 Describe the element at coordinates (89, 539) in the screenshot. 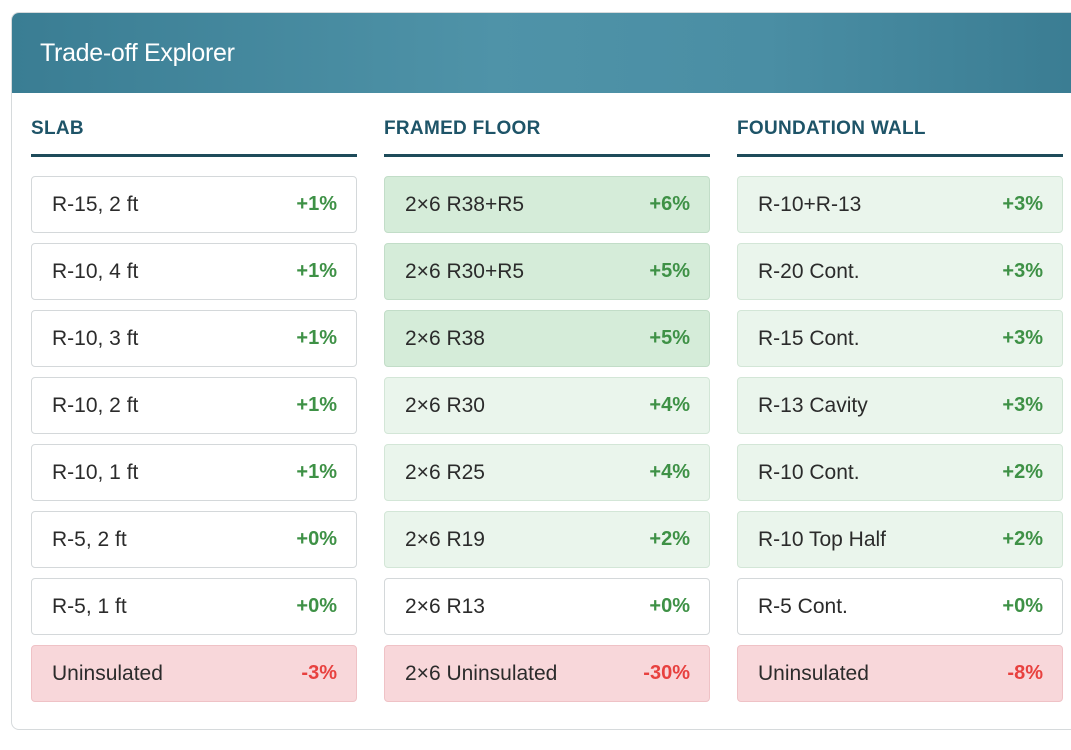

I see `option-label: R-5, 2 ft` at that location.